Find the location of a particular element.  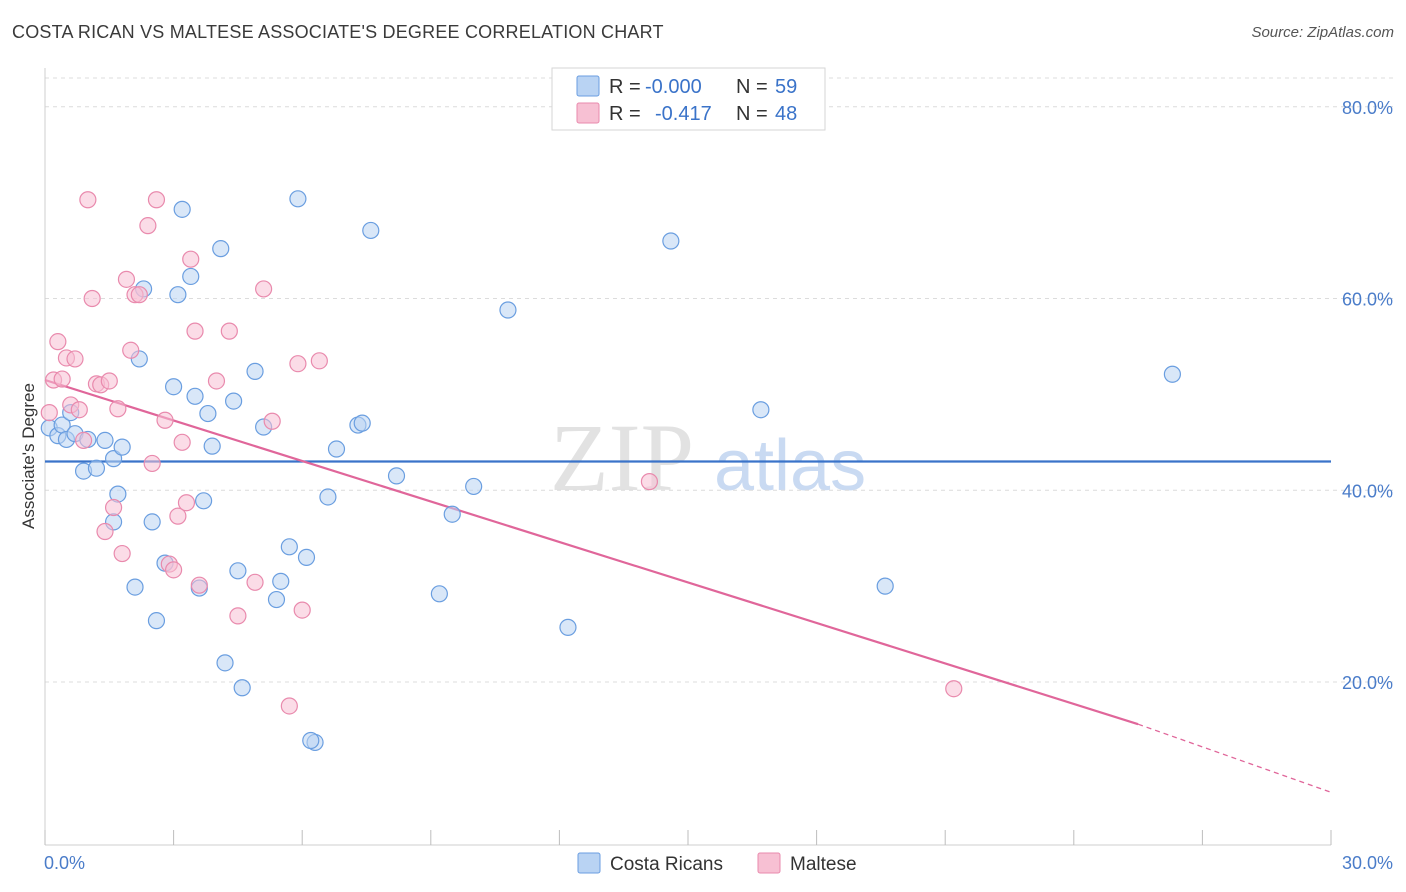

series-legend: Costa Ricans Maltese is located at coordinates (717, 863).